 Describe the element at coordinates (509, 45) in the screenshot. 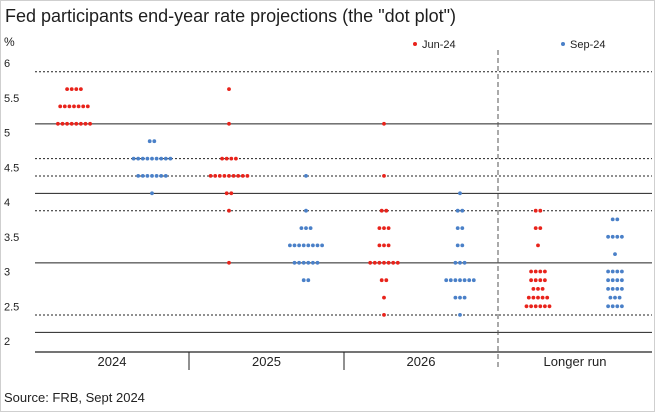

I see `legend: Jun-24 Sep-24` at that location.